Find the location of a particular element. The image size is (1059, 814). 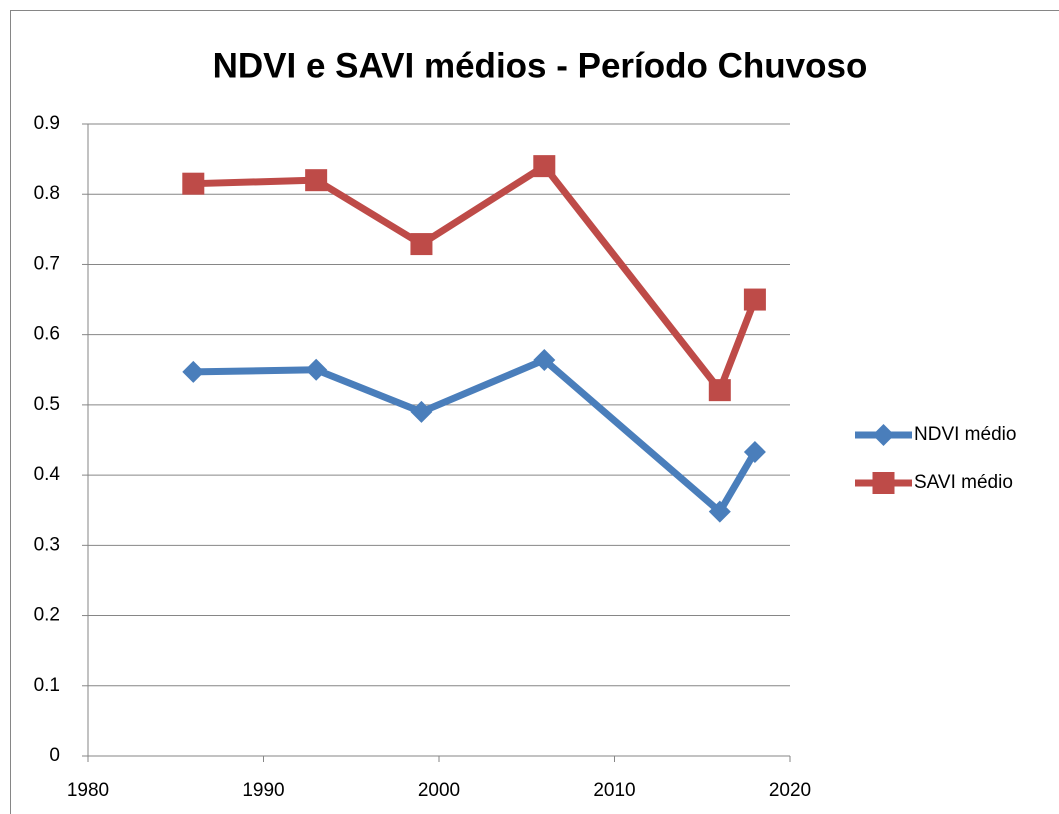

chart-title: NDVI e SAVI médios - Período Chuvoso is located at coordinates (540, 65).